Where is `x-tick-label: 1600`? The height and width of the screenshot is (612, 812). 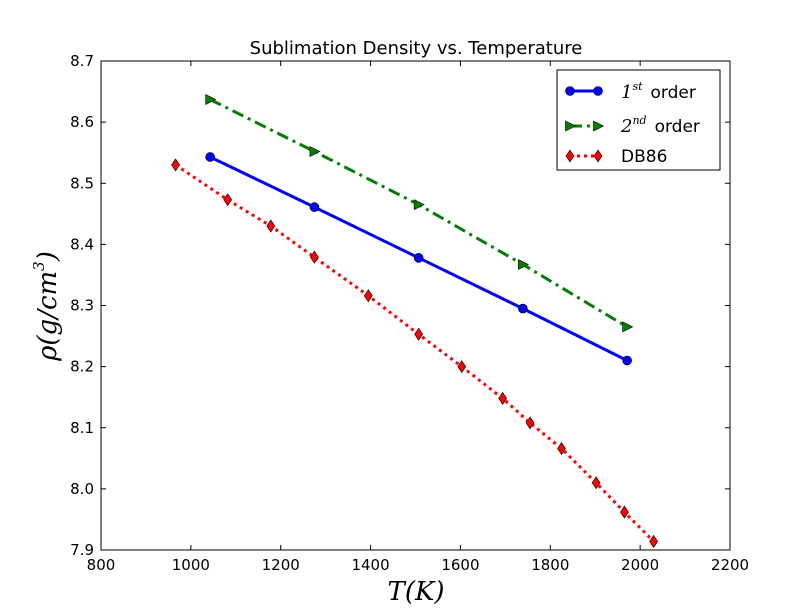
x-tick-label: 1600 is located at coordinates (460, 565).